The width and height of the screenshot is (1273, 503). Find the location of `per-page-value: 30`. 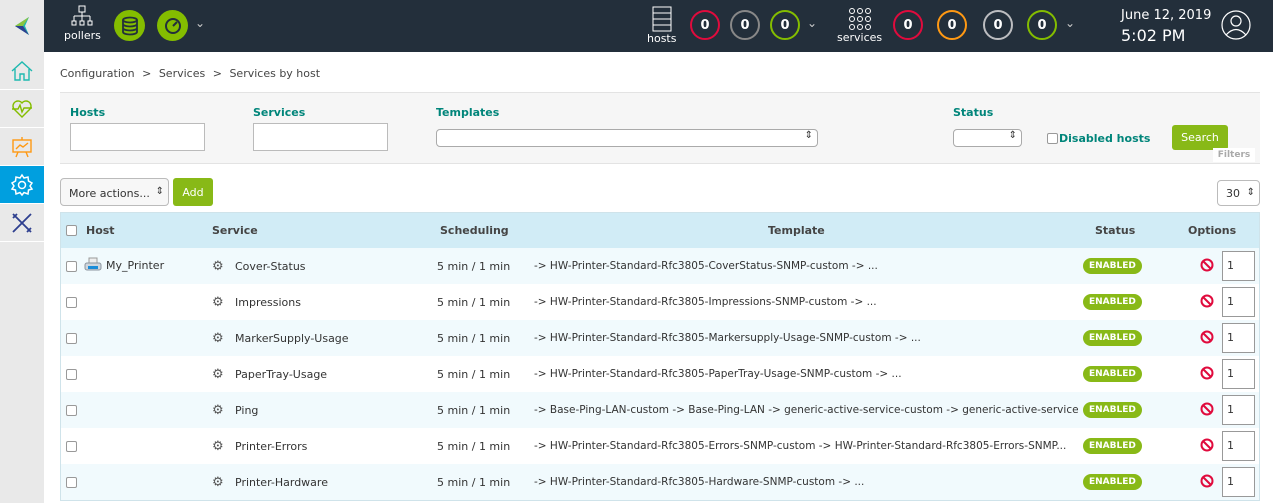

per-page-value: 30 is located at coordinates (1233, 193).